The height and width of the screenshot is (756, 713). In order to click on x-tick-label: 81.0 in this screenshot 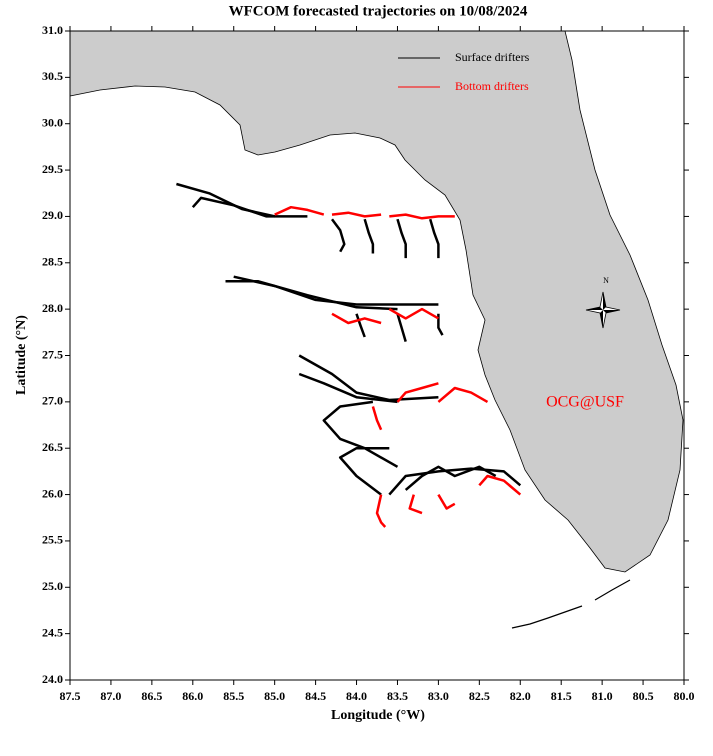, I will do `click(602, 696)`.